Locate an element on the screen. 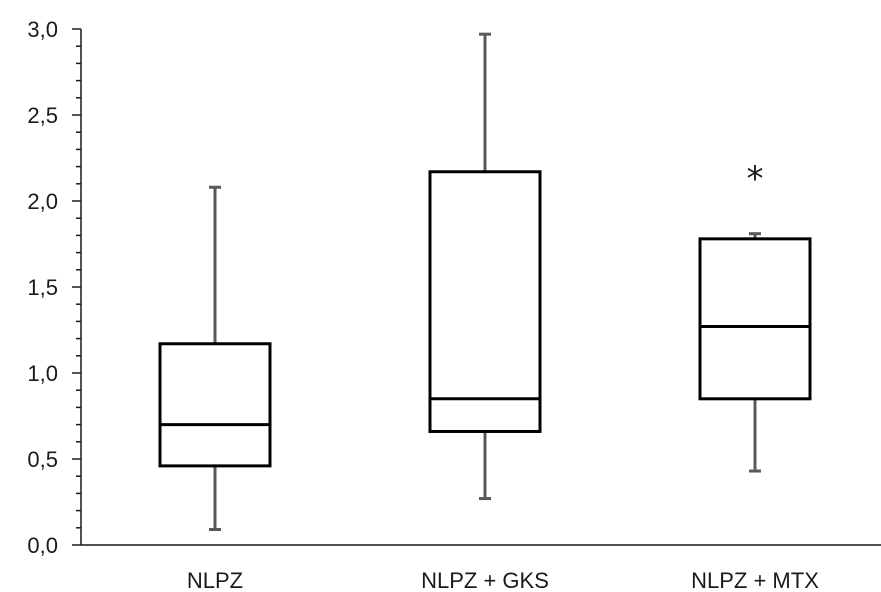  y-tick-label: 2,0 is located at coordinates (42, 201).